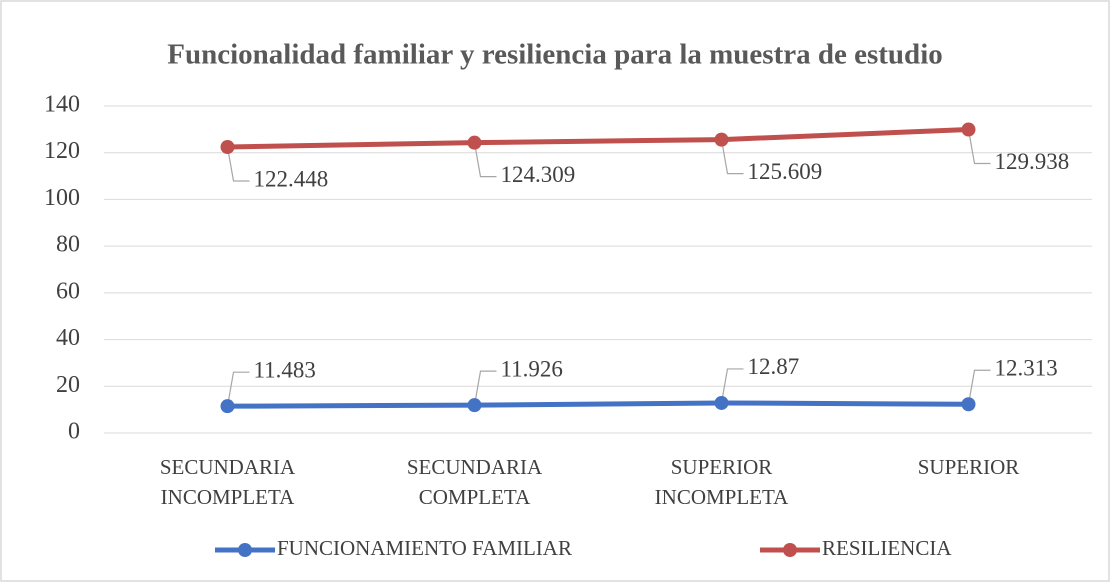  I want to click on data-label: 11.483, so click(285, 369).